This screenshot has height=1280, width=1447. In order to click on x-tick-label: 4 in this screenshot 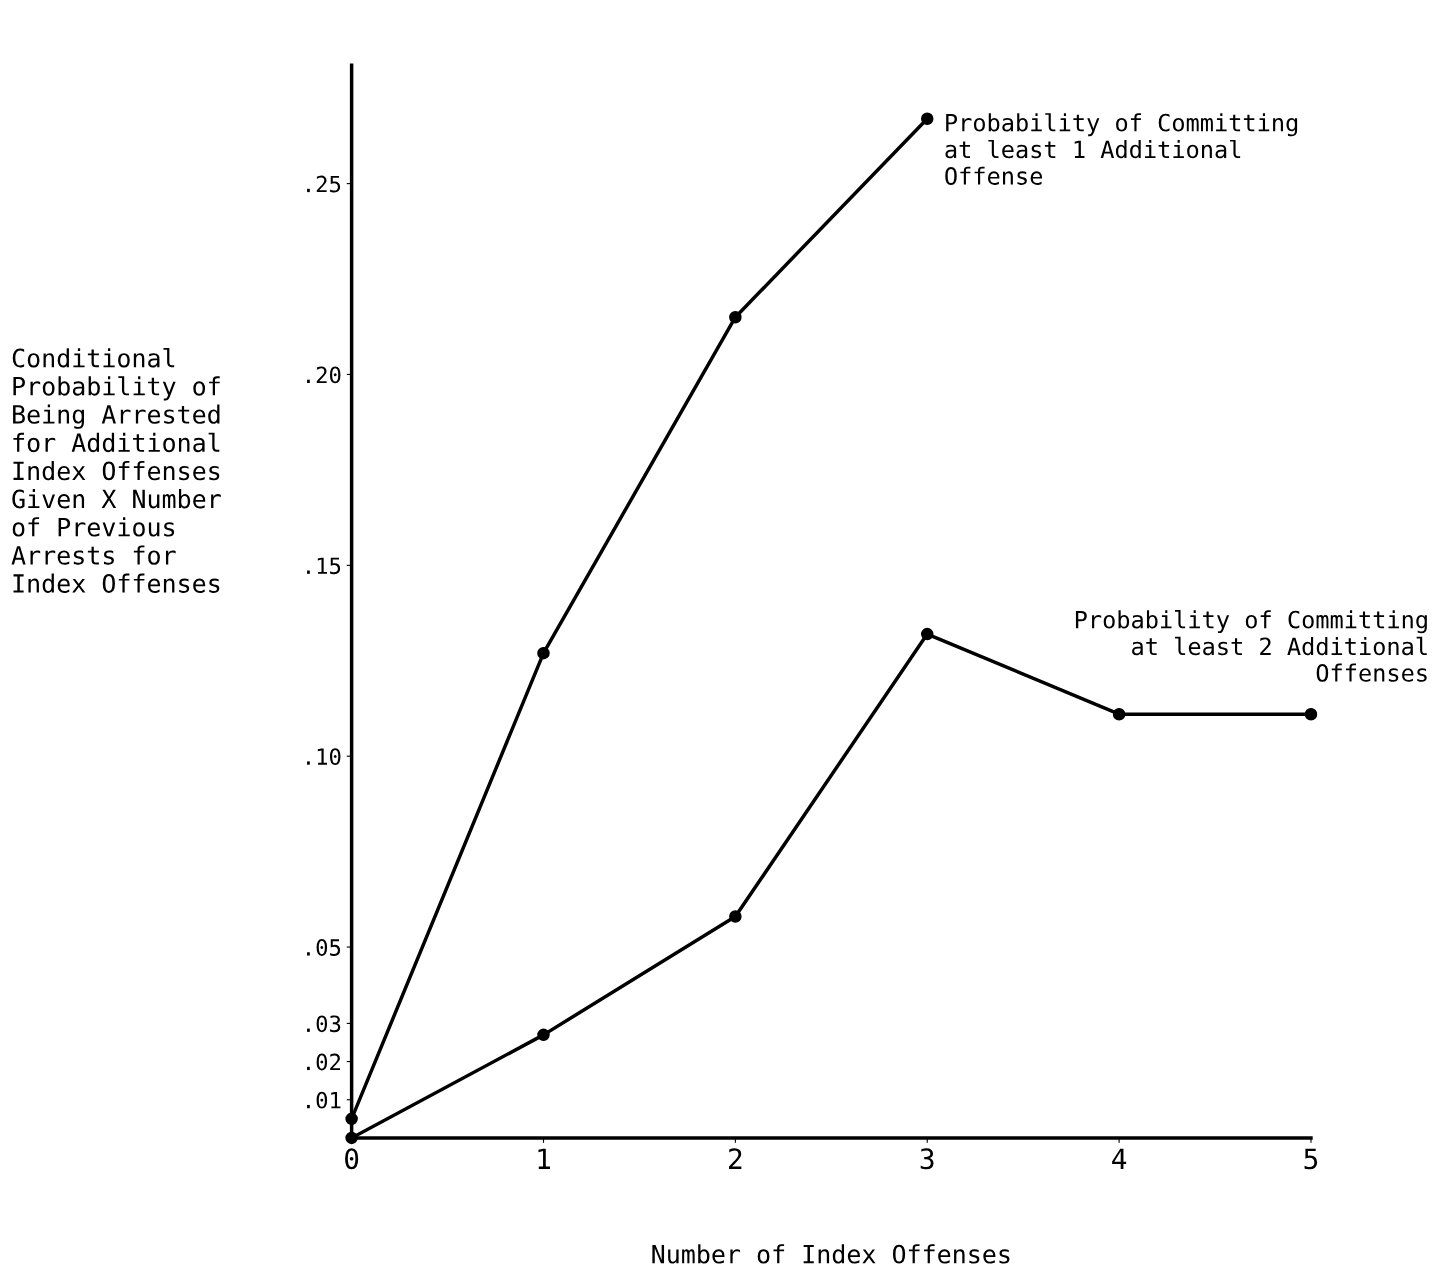, I will do `click(1119, 1158)`.